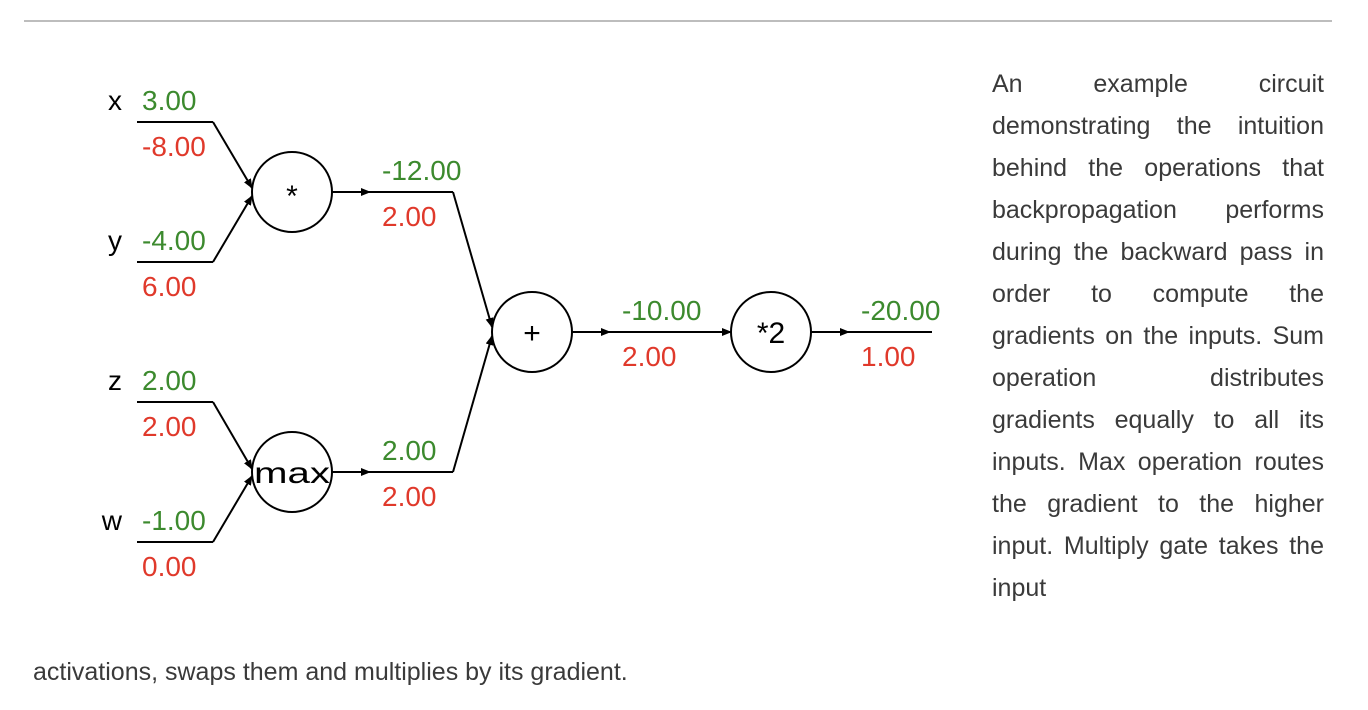  What do you see at coordinates (169, 426) in the screenshot?
I see `input-gradient-z: 2.00` at bounding box center [169, 426].